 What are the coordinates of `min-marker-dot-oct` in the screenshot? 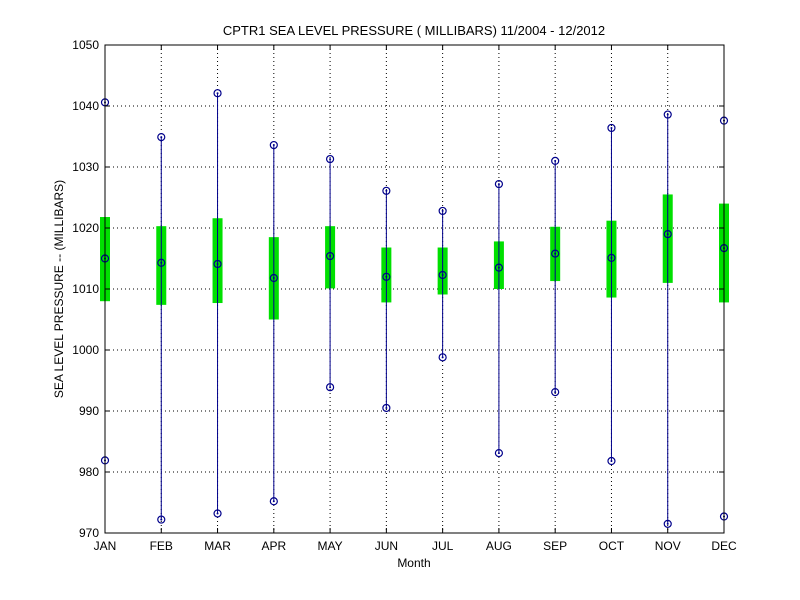 It's located at (611, 461).